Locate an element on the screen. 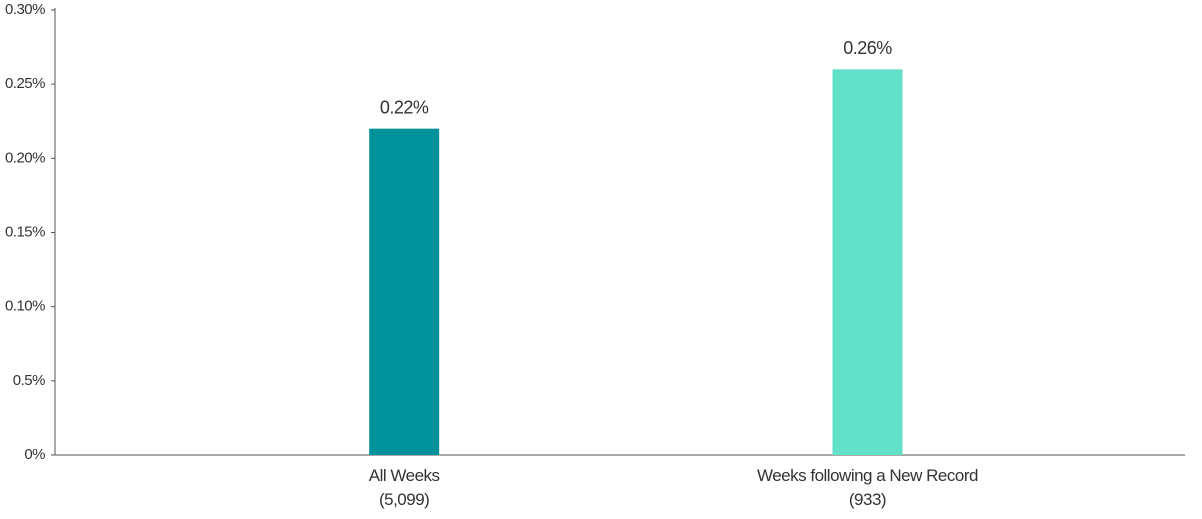 Image resolution: width=1202 pixels, height=519 pixels. y-tick-label: 0.10% is located at coordinates (25, 306).